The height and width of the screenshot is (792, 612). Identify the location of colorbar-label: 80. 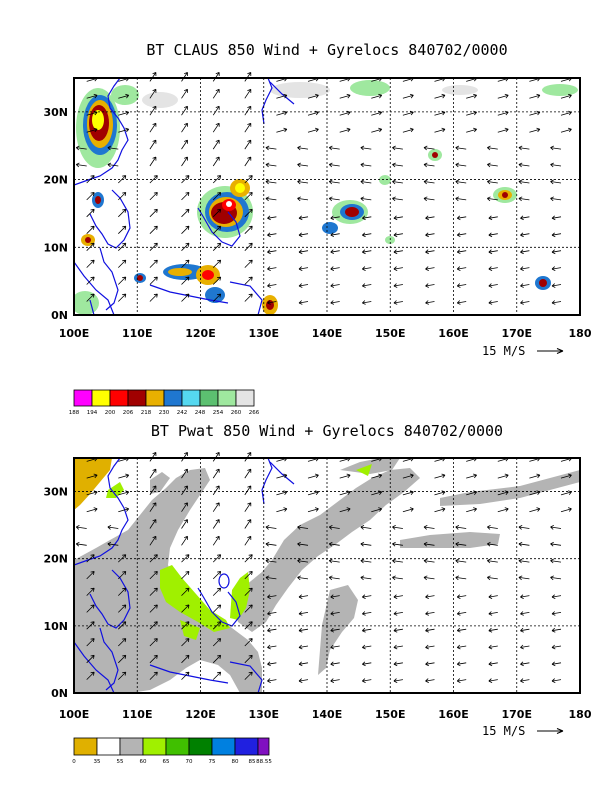
(235, 762).